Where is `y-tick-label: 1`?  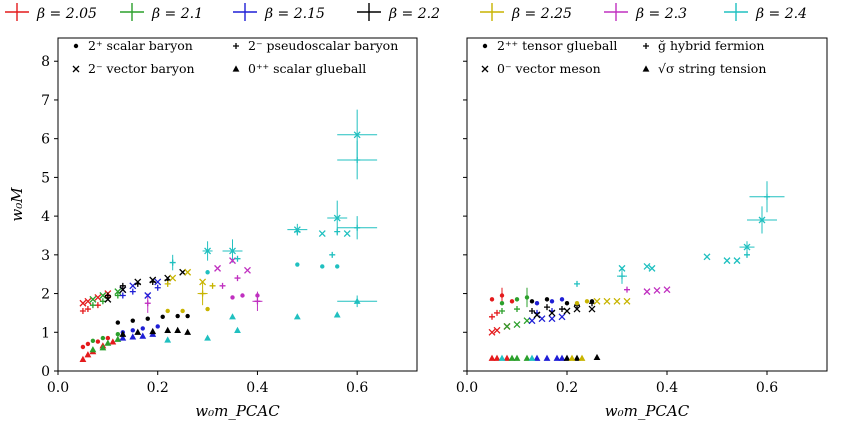
y-tick-label: 1 is located at coordinates (45, 333).